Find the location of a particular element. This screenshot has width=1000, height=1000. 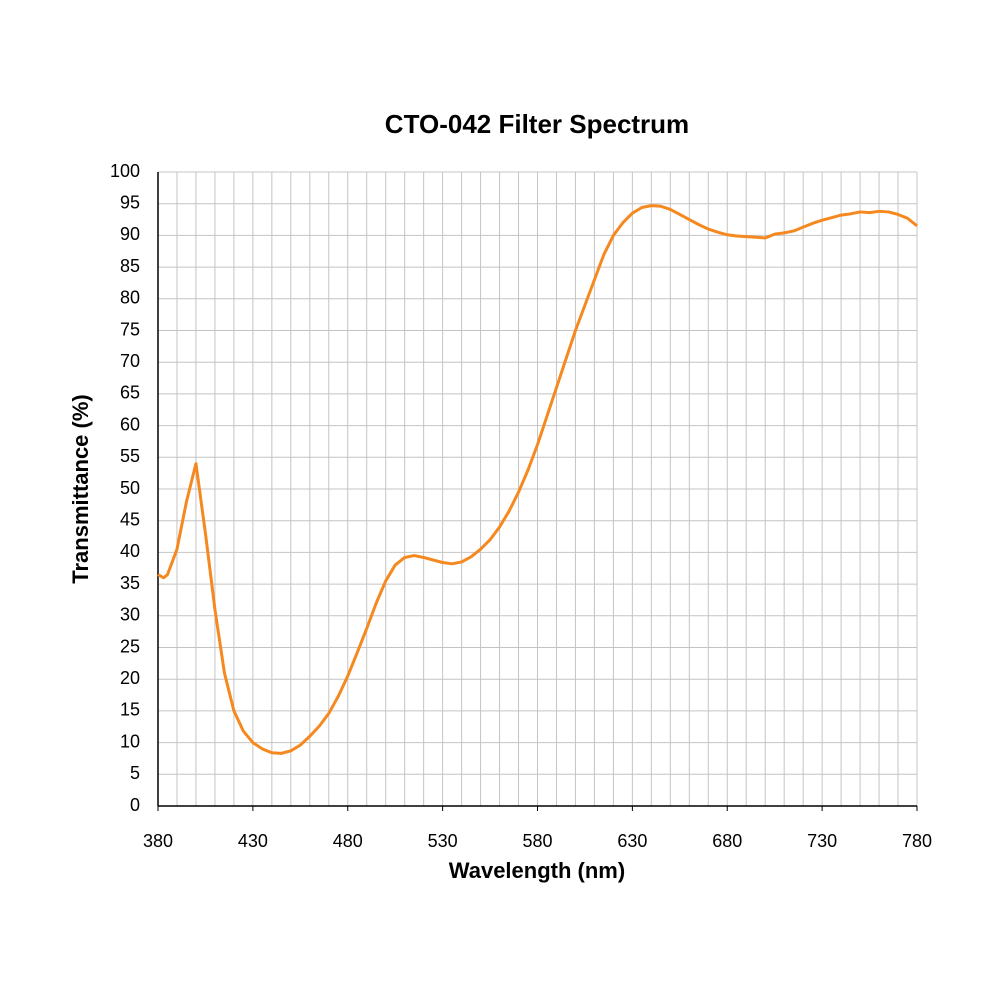

y-tick-label: 90 is located at coordinates (130, 234).